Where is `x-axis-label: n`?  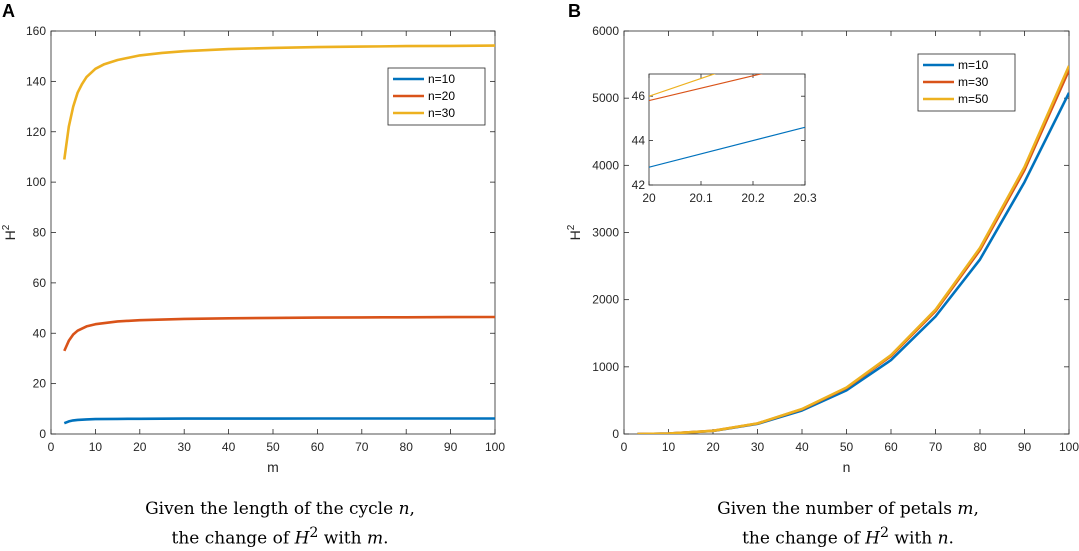
x-axis-label: n is located at coordinates (847, 467).